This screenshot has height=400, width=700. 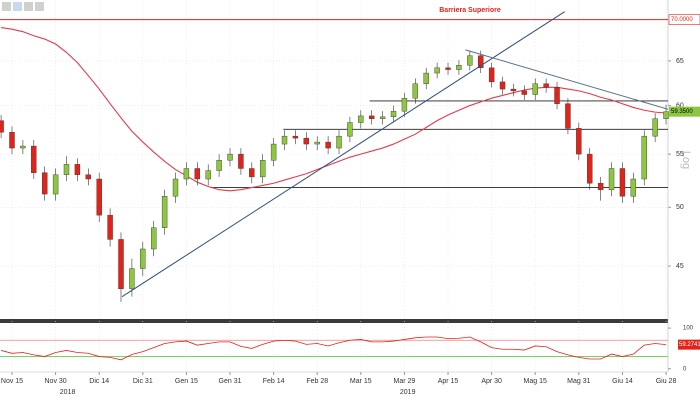 What do you see at coordinates (622, 381) in the screenshot?
I see `x-tick-label: Giu 14` at bounding box center [622, 381].